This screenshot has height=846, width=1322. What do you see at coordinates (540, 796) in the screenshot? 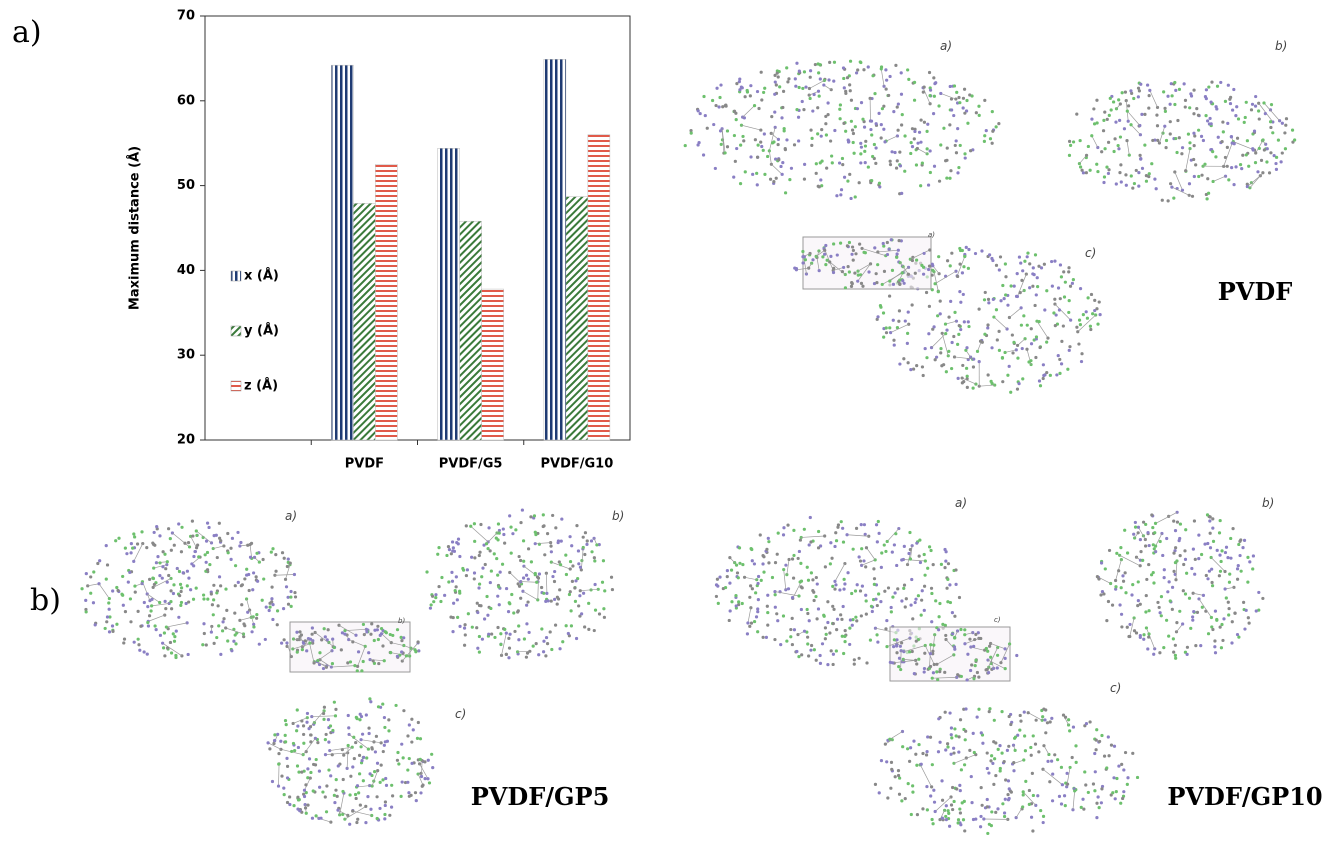
I see `panel-name: PVDF/GP5` at bounding box center [540, 796].